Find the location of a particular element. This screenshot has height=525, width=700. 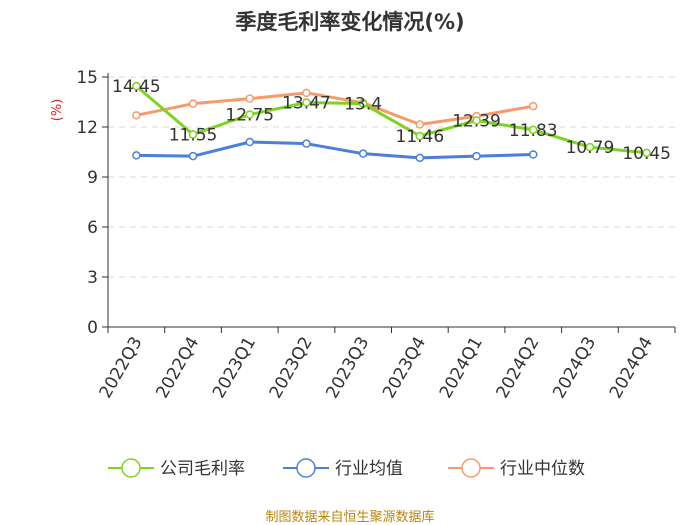

legend: 公司毛利率 行业均值 行业中位数 is located at coordinates (346, 468).